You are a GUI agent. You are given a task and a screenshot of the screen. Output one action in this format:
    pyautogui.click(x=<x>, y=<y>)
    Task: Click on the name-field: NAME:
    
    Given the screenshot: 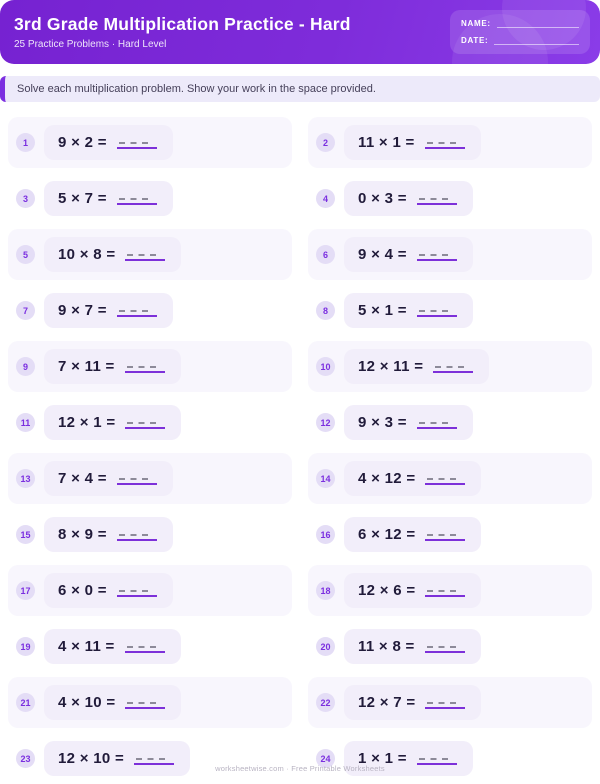 What is the action you would take?
    pyautogui.click(x=520, y=23)
    